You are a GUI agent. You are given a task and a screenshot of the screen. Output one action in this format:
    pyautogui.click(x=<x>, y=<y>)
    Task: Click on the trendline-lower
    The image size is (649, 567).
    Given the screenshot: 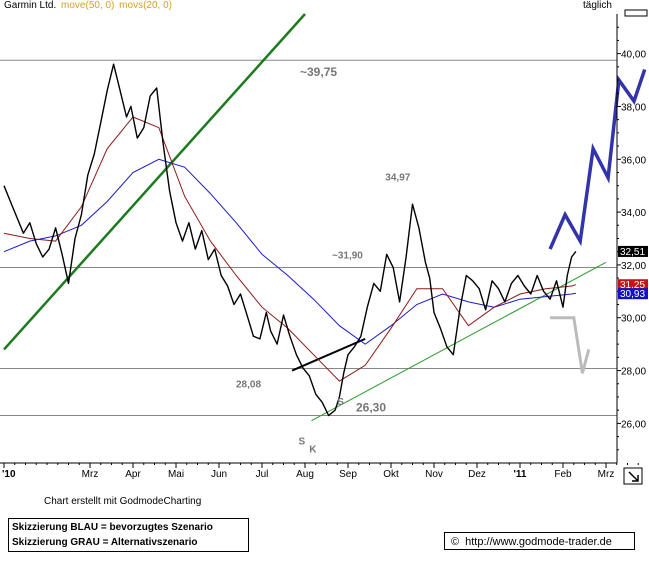 What is the action you would take?
    pyautogui.click(x=459, y=341)
    